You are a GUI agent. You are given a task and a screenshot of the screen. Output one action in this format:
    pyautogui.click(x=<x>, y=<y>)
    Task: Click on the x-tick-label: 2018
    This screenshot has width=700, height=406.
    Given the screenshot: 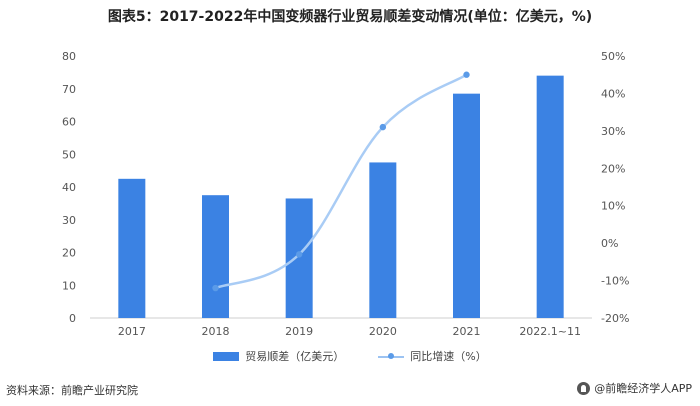 What is the action you would take?
    pyautogui.click(x=216, y=331)
    